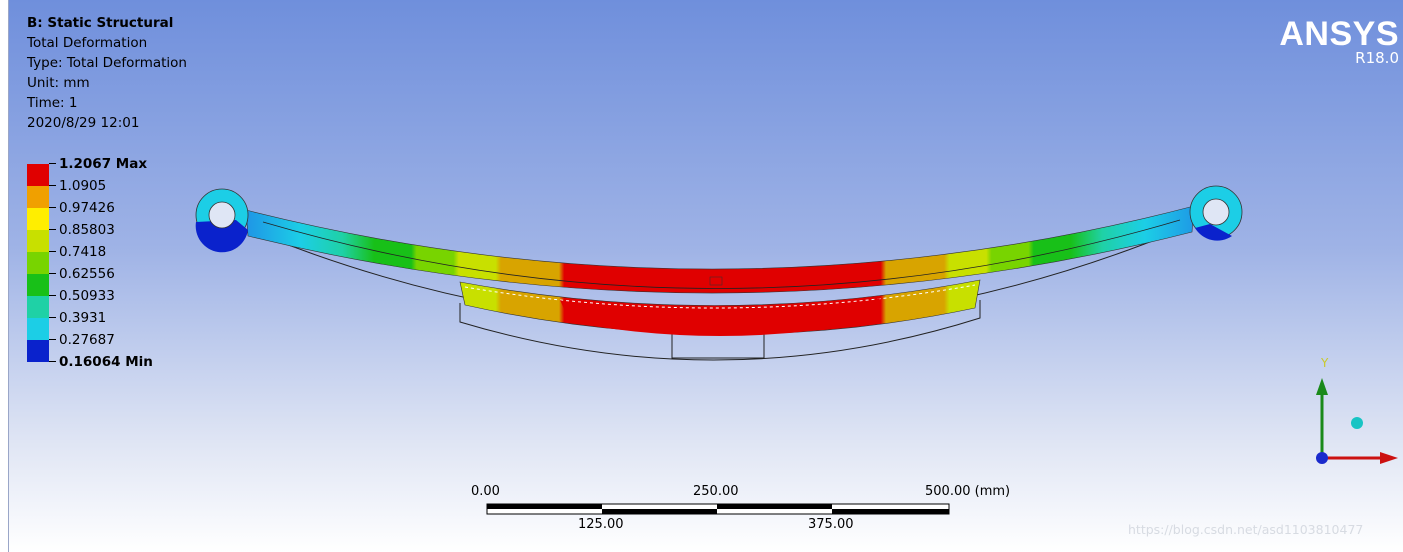 The height and width of the screenshot is (552, 1403). What do you see at coordinates (968, 491) in the screenshot?
I see `scale-label-500: 500.00 (mm)` at bounding box center [968, 491].